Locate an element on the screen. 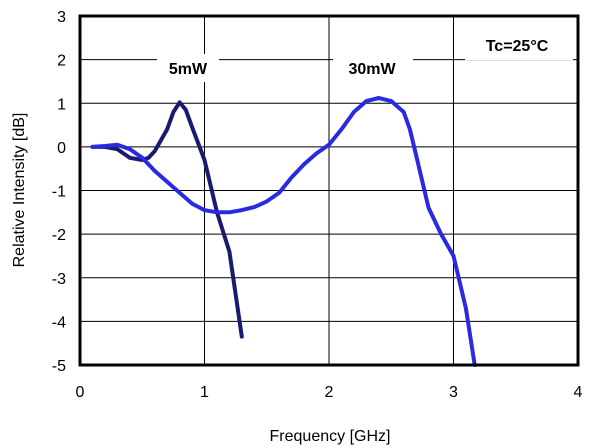 The height and width of the screenshot is (448, 596). y-tick-label: -4 is located at coordinates (59, 322).